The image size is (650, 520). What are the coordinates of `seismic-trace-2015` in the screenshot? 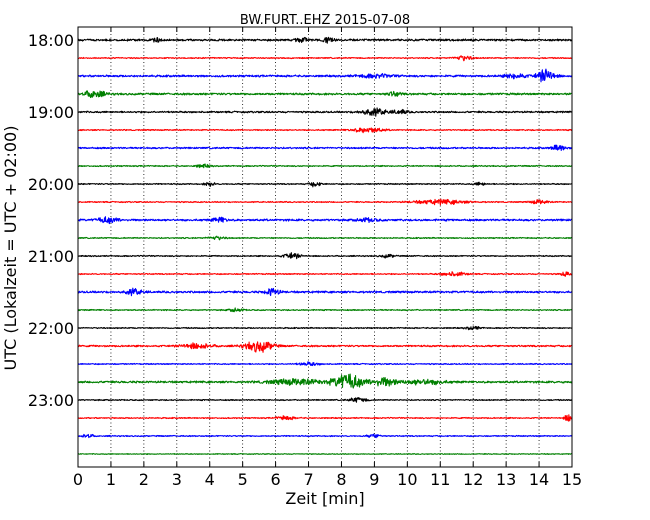 It's located at (325, 202).